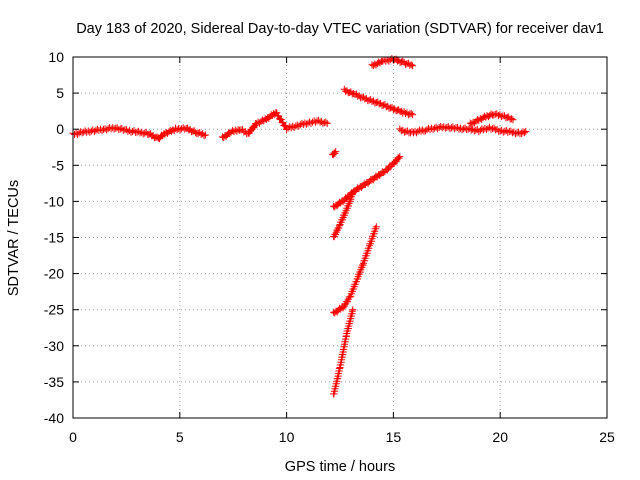 This screenshot has height=480, width=640. What do you see at coordinates (180, 437) in the screenshot?
I see `x-tick-label: 5` at bounding box center [180, 437].